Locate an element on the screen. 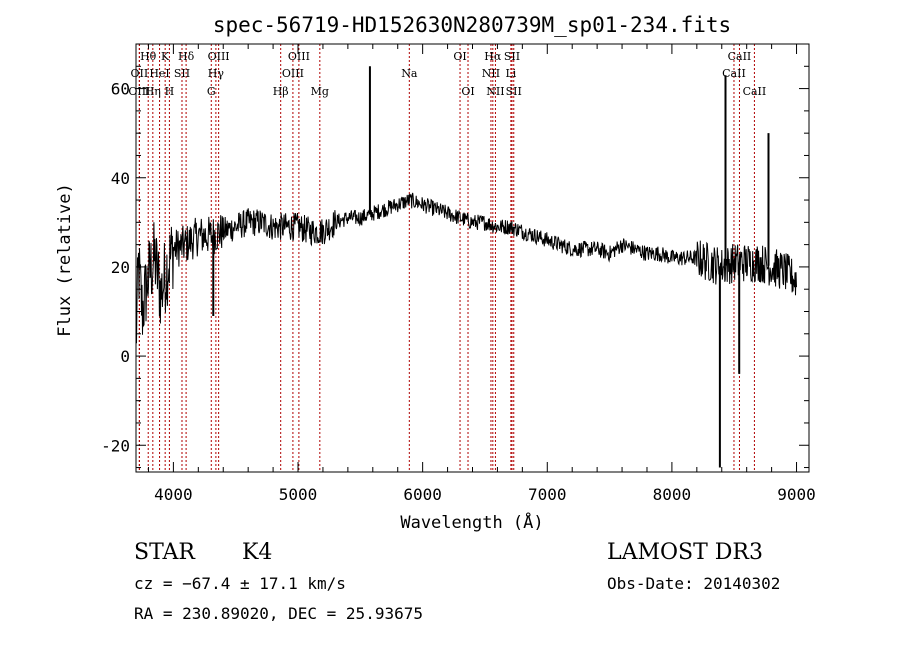 The height and width of the screenshot is (649, 900). line-label: Li is located at coordinates (510, 73).